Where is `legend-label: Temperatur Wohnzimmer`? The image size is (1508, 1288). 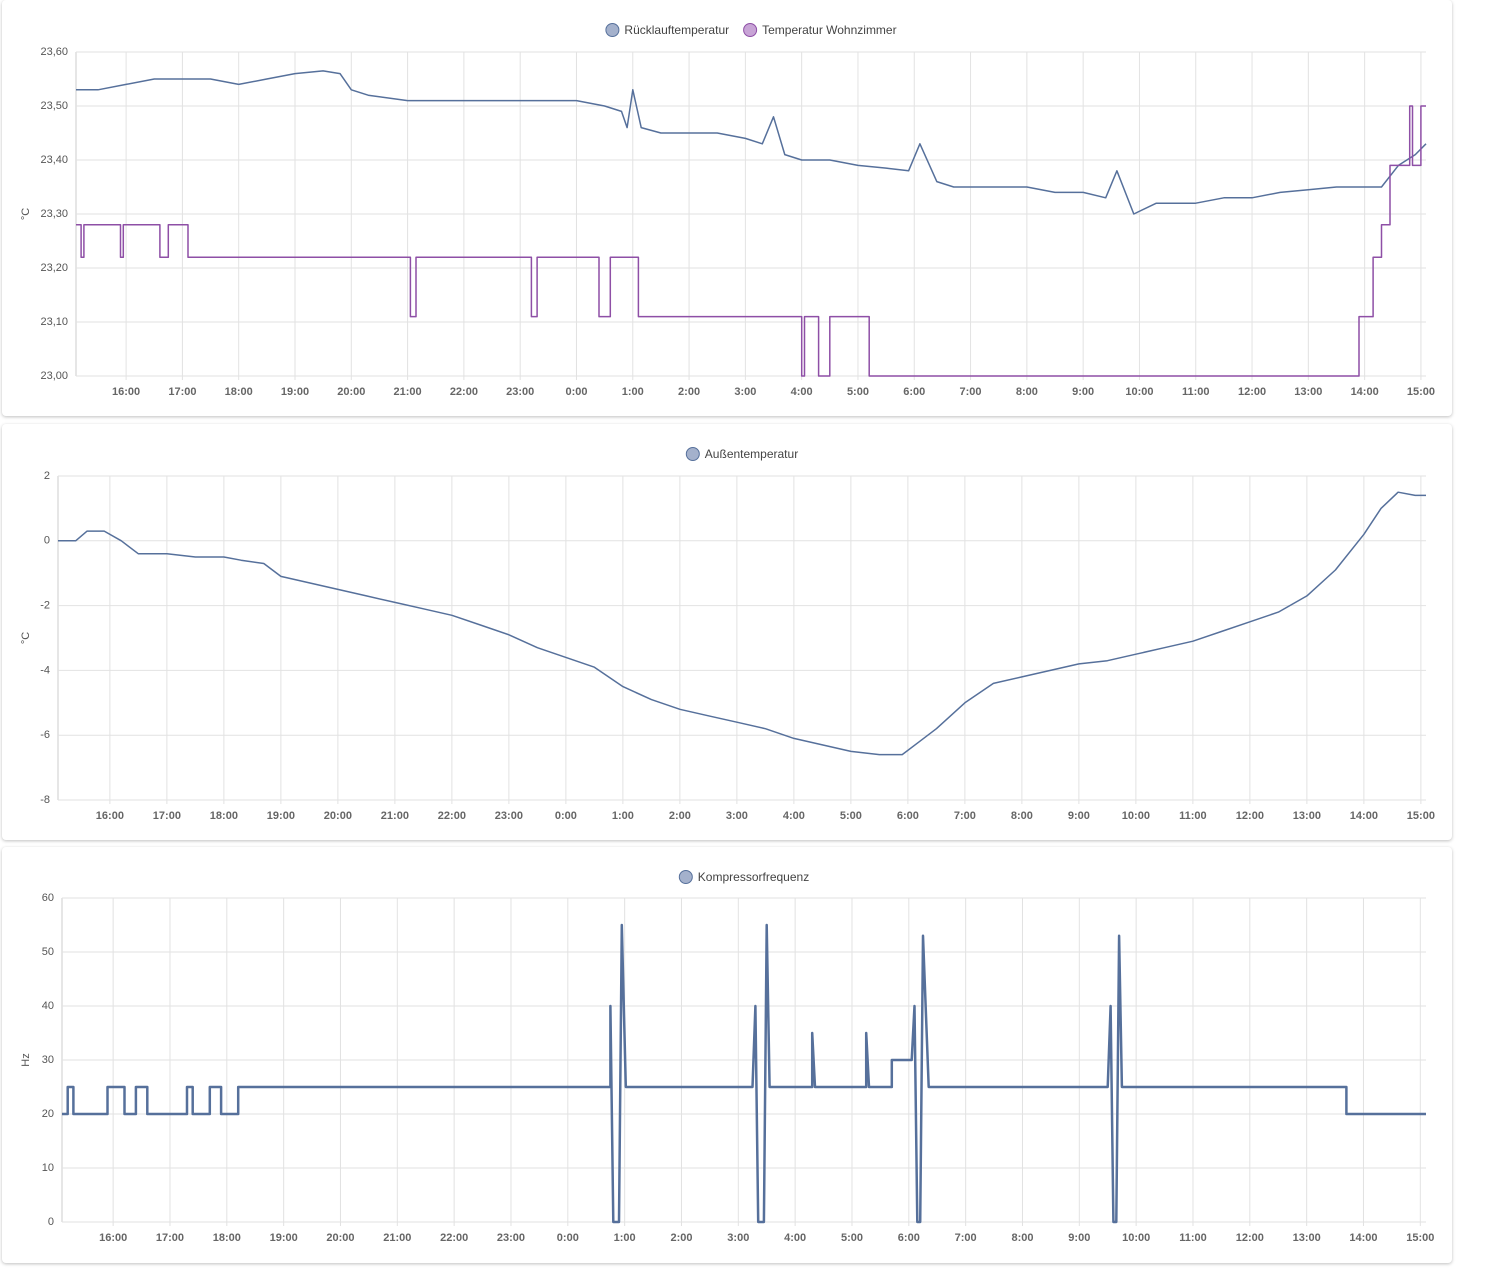
legend-label: Temperatur Wohnzimmer is located at coordinates (829, 30).